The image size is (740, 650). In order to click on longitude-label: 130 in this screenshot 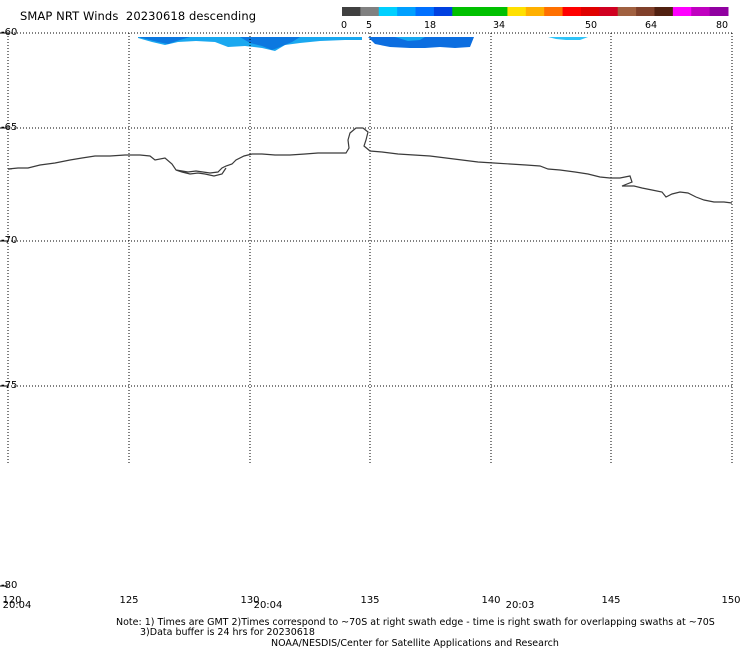, I will do `click(250, 600)`.